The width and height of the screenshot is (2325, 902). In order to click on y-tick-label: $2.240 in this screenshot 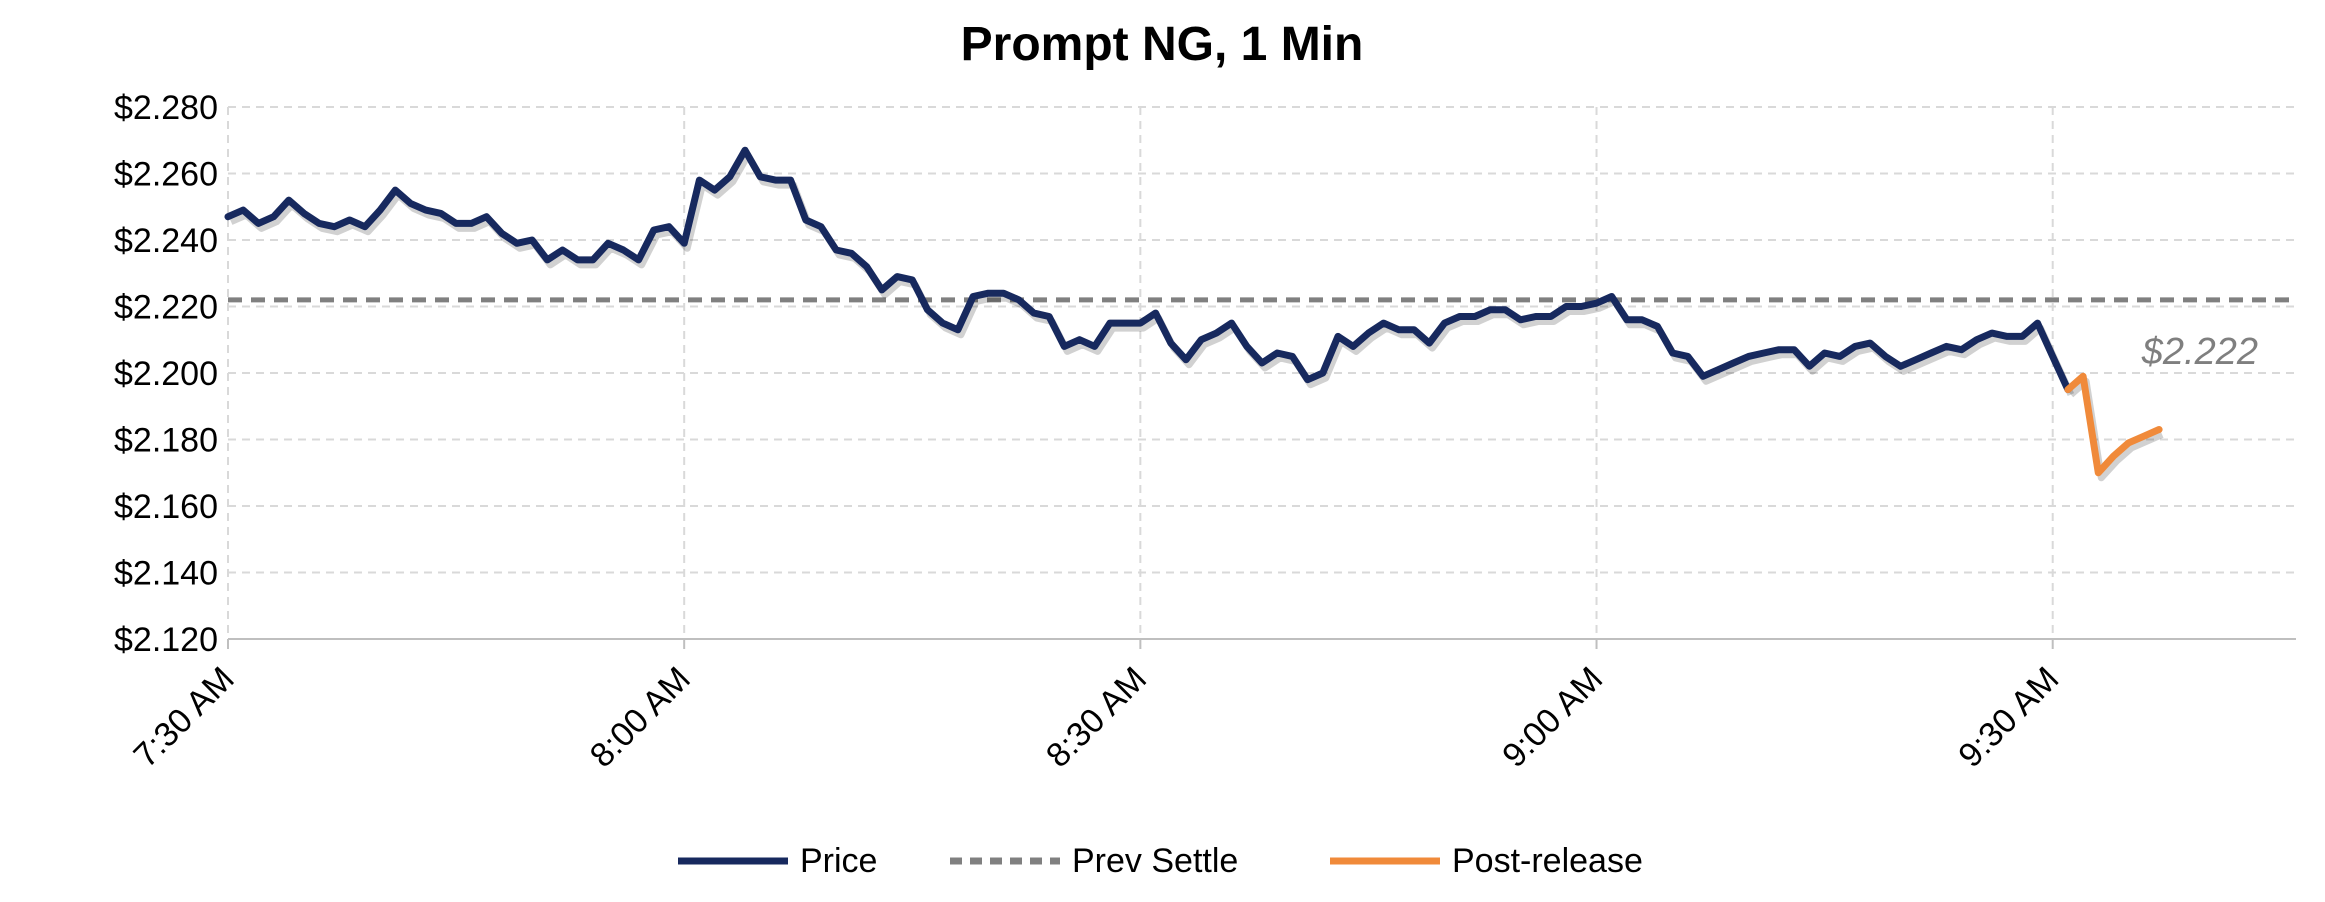, I will do `click(166, 241)`.